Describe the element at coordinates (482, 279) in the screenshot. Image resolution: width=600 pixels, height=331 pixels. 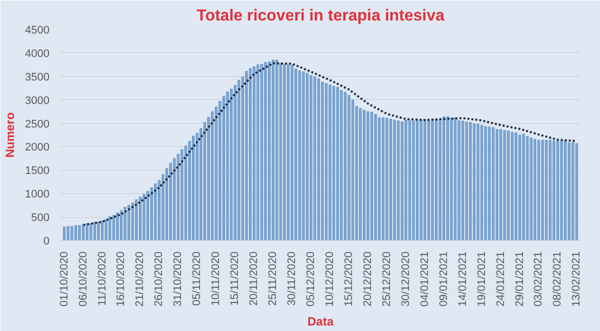
I see `x-tick-label: 19/01/2021` at that location.